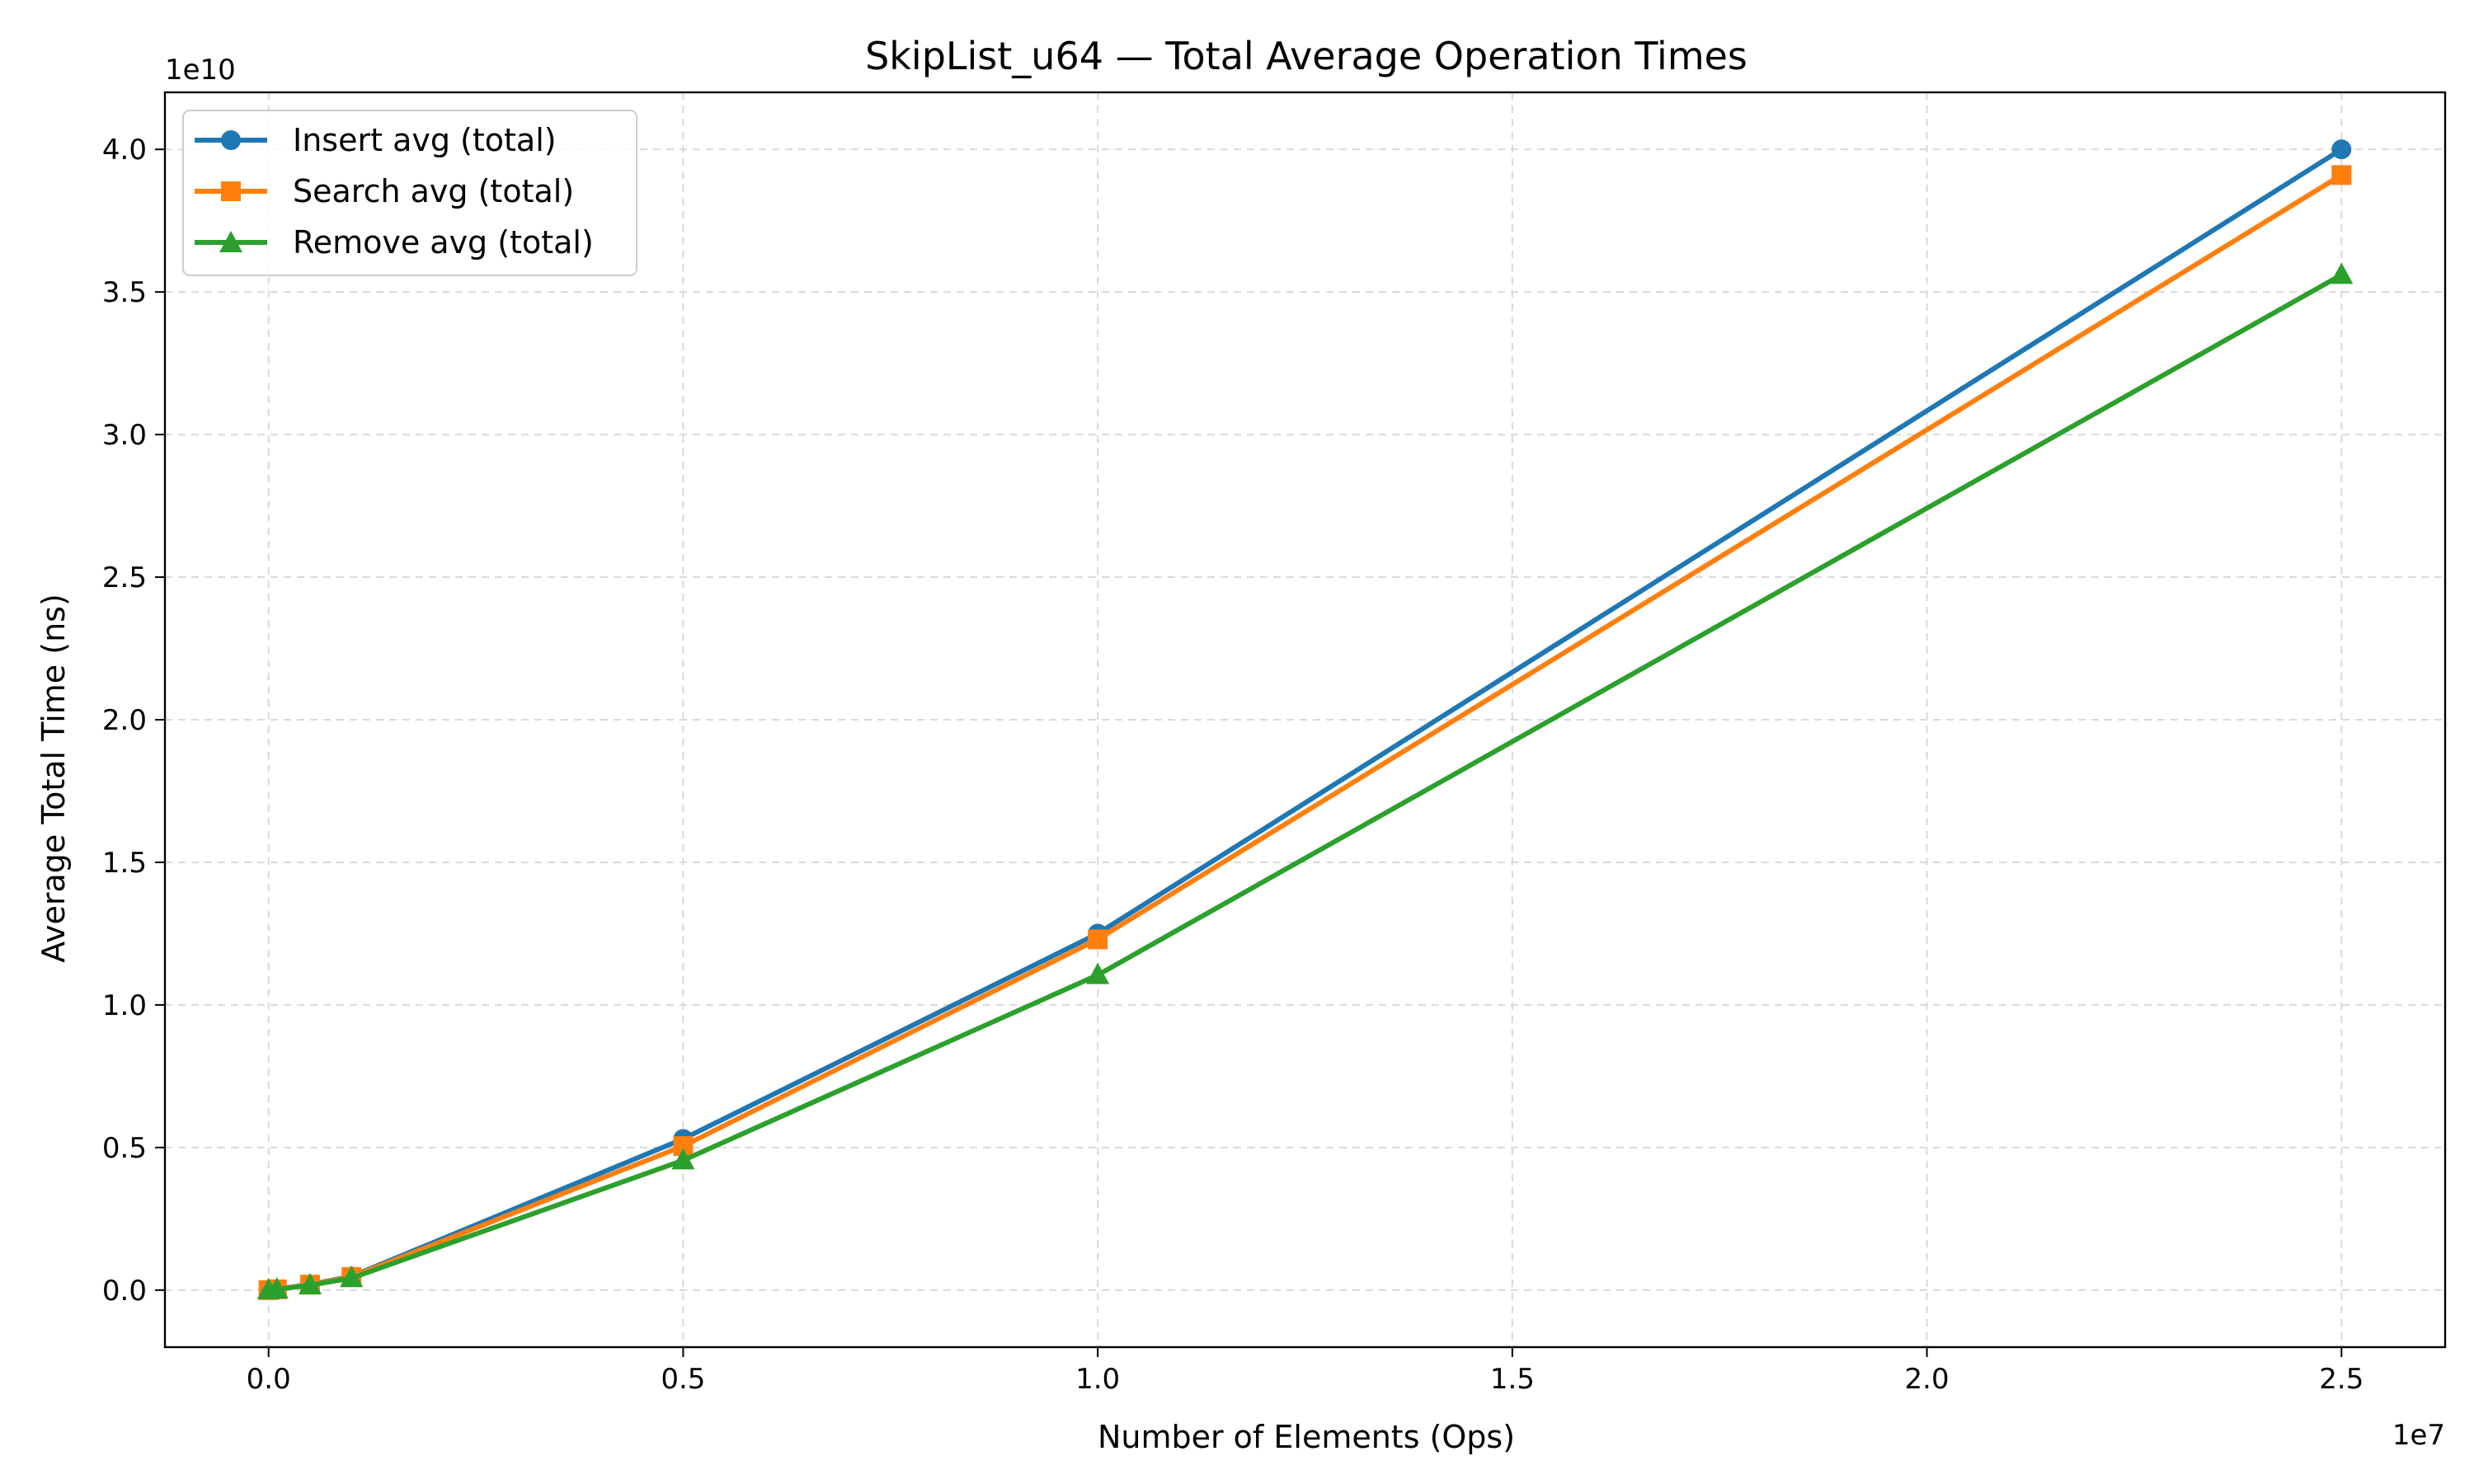  I want to click on y-tick-label: 0.0, so click(124, 1291).